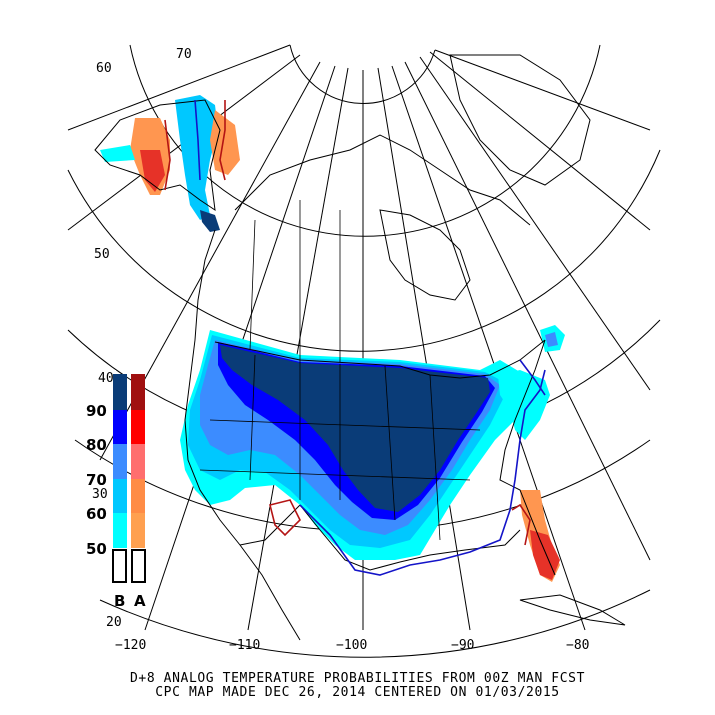  Describe the element at coordinates (114, 622) in the screenshot. I see `lat-20-label: 20` at that location.